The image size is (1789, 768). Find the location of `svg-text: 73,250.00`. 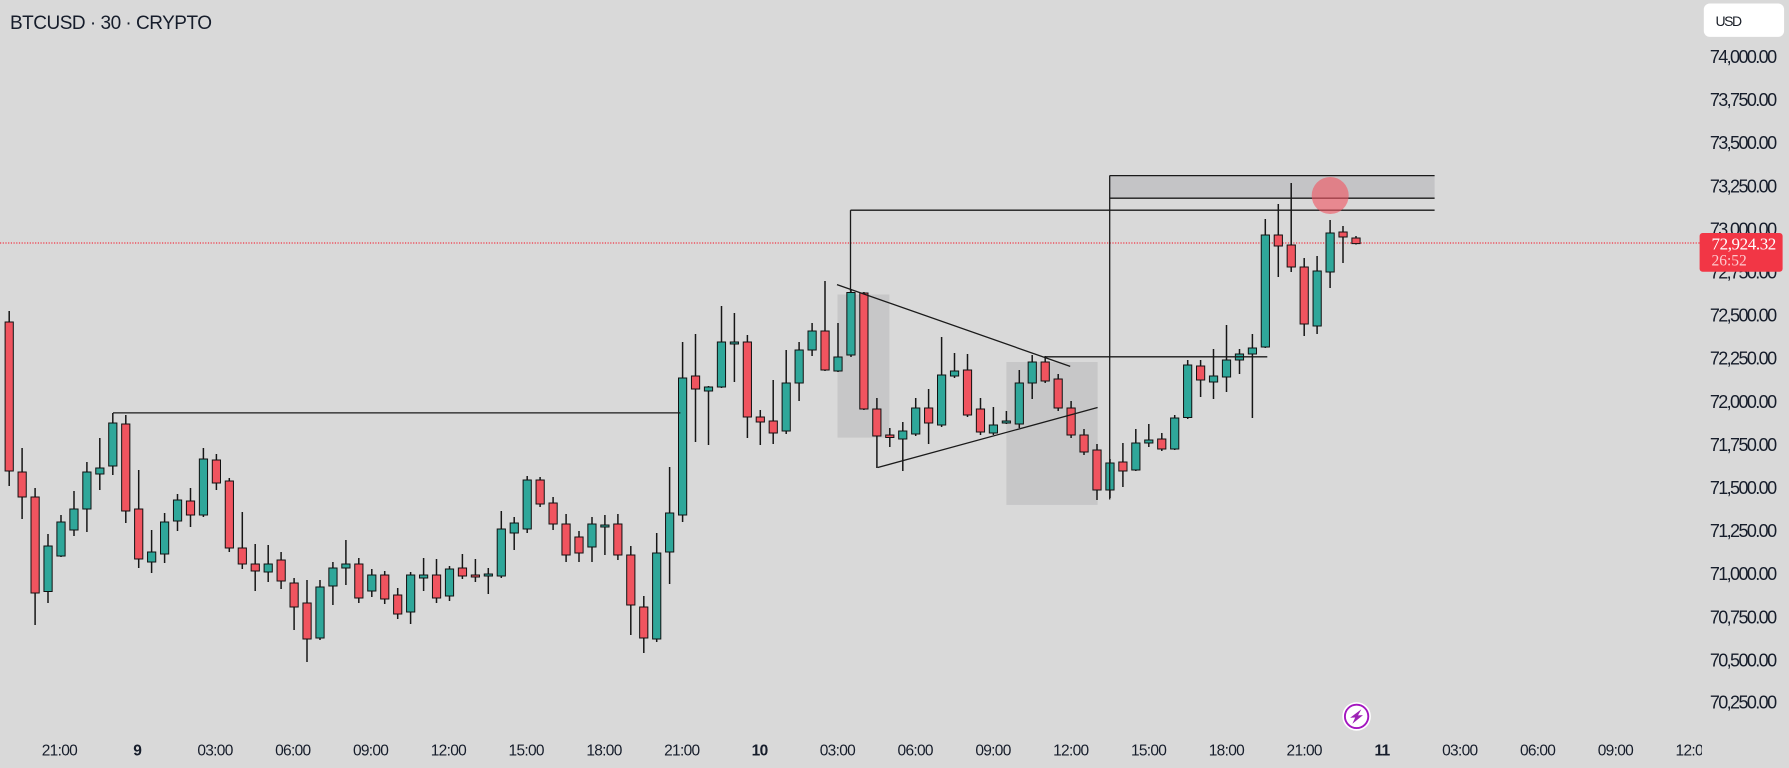

svg-text: 73,250.00 is located at coordinates (1743, 186).